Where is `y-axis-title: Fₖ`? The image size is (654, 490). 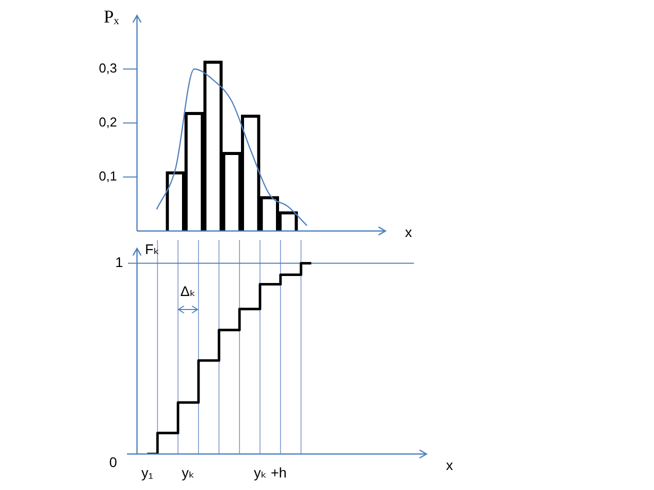 y-axis-title: Fₖ is located at coordinates (152, 248).